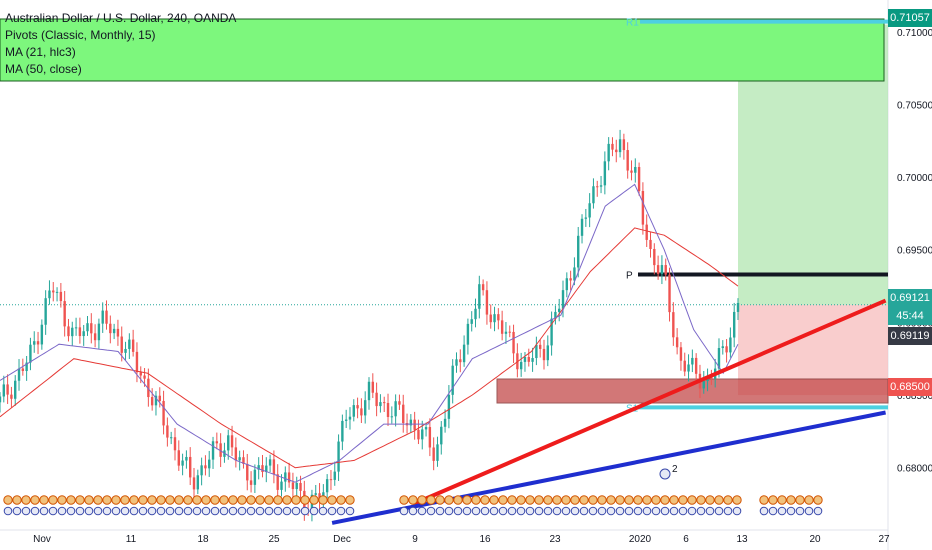 This screenshot has height=550, width=932. I want to click on indicator-pivots: Pivots (Classic, Monthly, 15), so click(80, 35).